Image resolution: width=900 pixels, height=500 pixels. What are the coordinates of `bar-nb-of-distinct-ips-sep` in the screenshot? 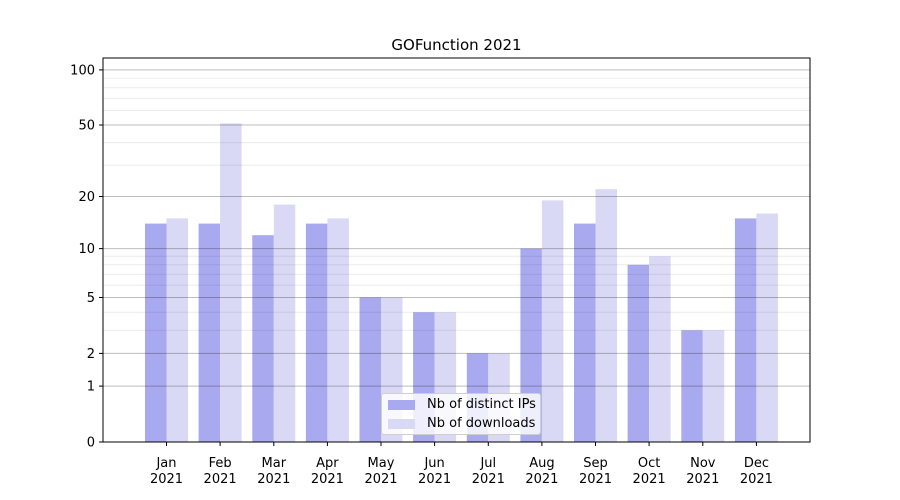 It's located at (585, 332).